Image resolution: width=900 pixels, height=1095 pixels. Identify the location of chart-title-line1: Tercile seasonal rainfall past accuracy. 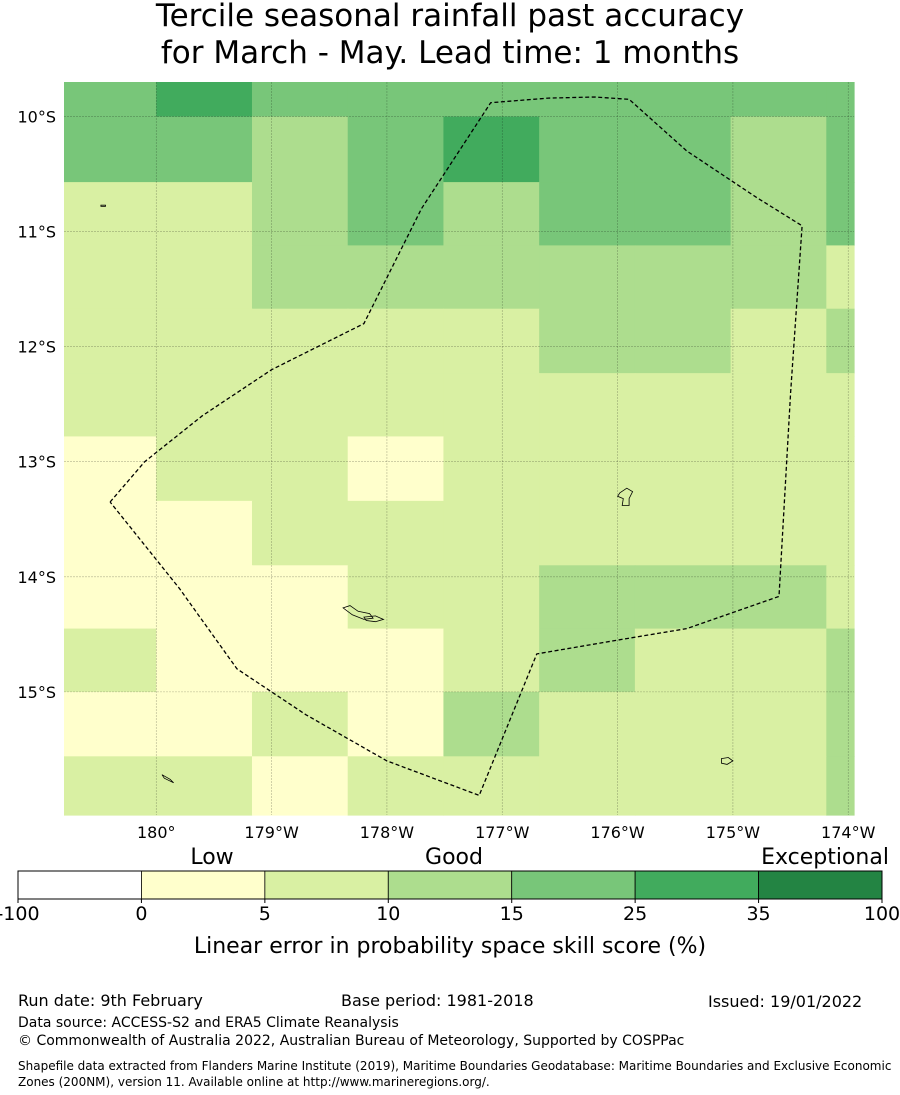
(450, 17).